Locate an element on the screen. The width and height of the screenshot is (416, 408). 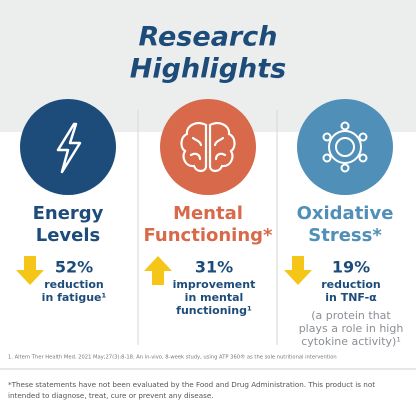
stat-detail: in mental is located at coordinates (214, 297).